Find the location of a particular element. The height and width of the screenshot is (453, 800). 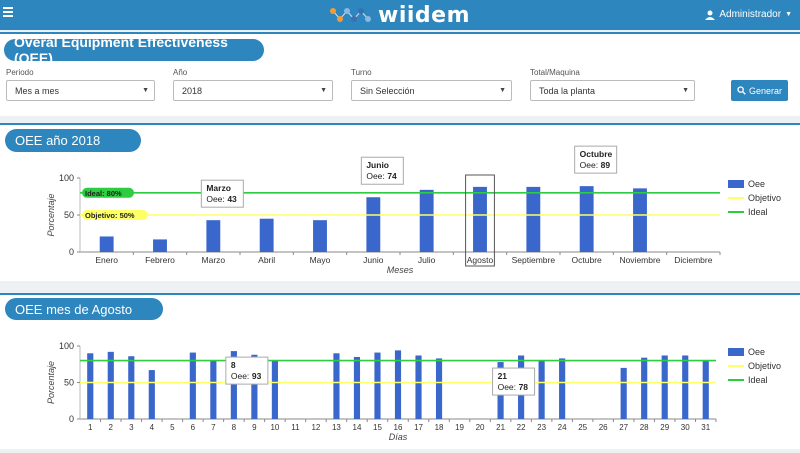

x-tick-label: 9 is located at coordinates (254, 427).